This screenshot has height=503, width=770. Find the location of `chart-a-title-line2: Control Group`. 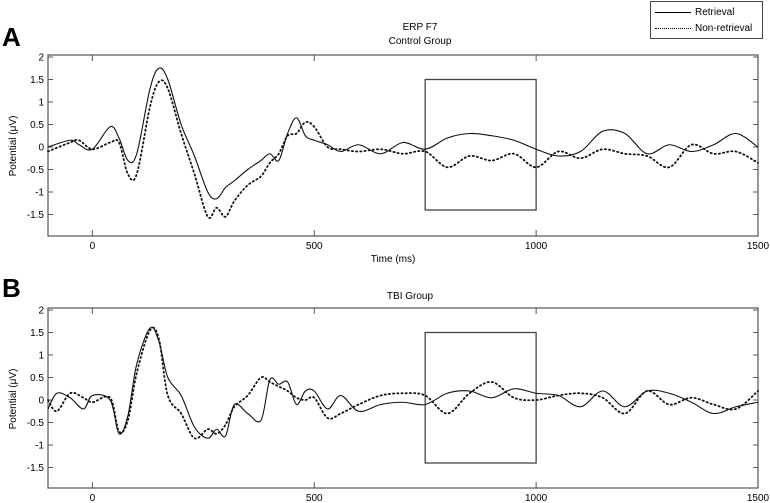

chart-a-title-line2: Control Group is located at coordinates (420, 41).